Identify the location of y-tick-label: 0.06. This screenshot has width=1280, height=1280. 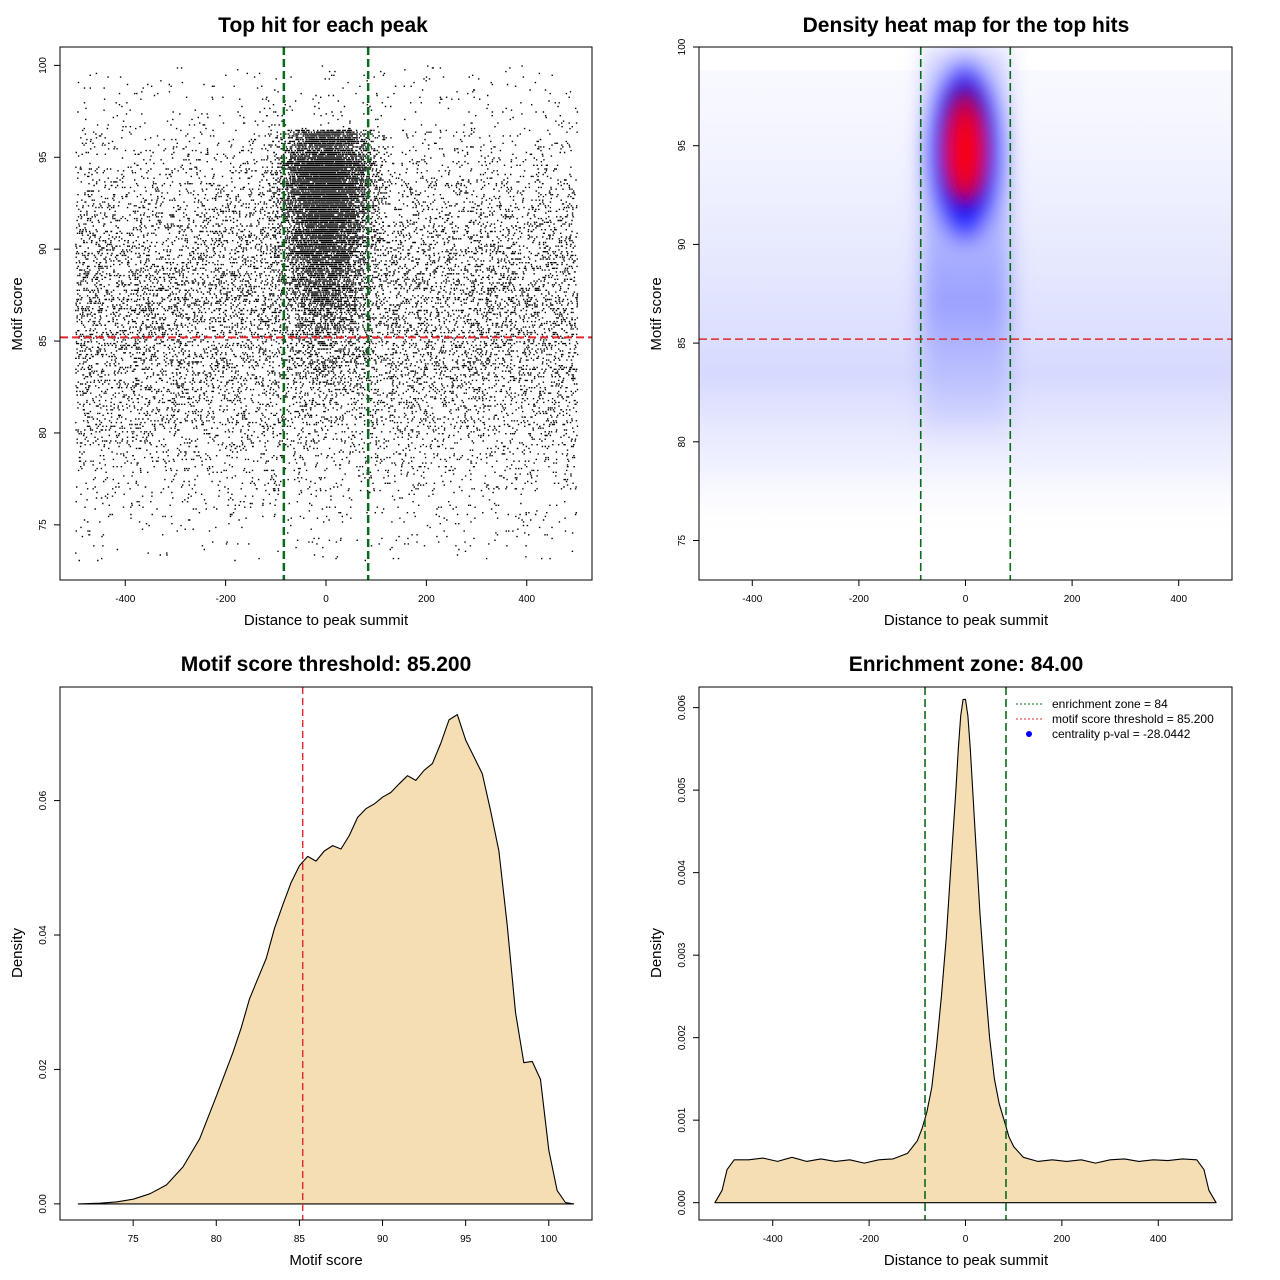
(43, 800).